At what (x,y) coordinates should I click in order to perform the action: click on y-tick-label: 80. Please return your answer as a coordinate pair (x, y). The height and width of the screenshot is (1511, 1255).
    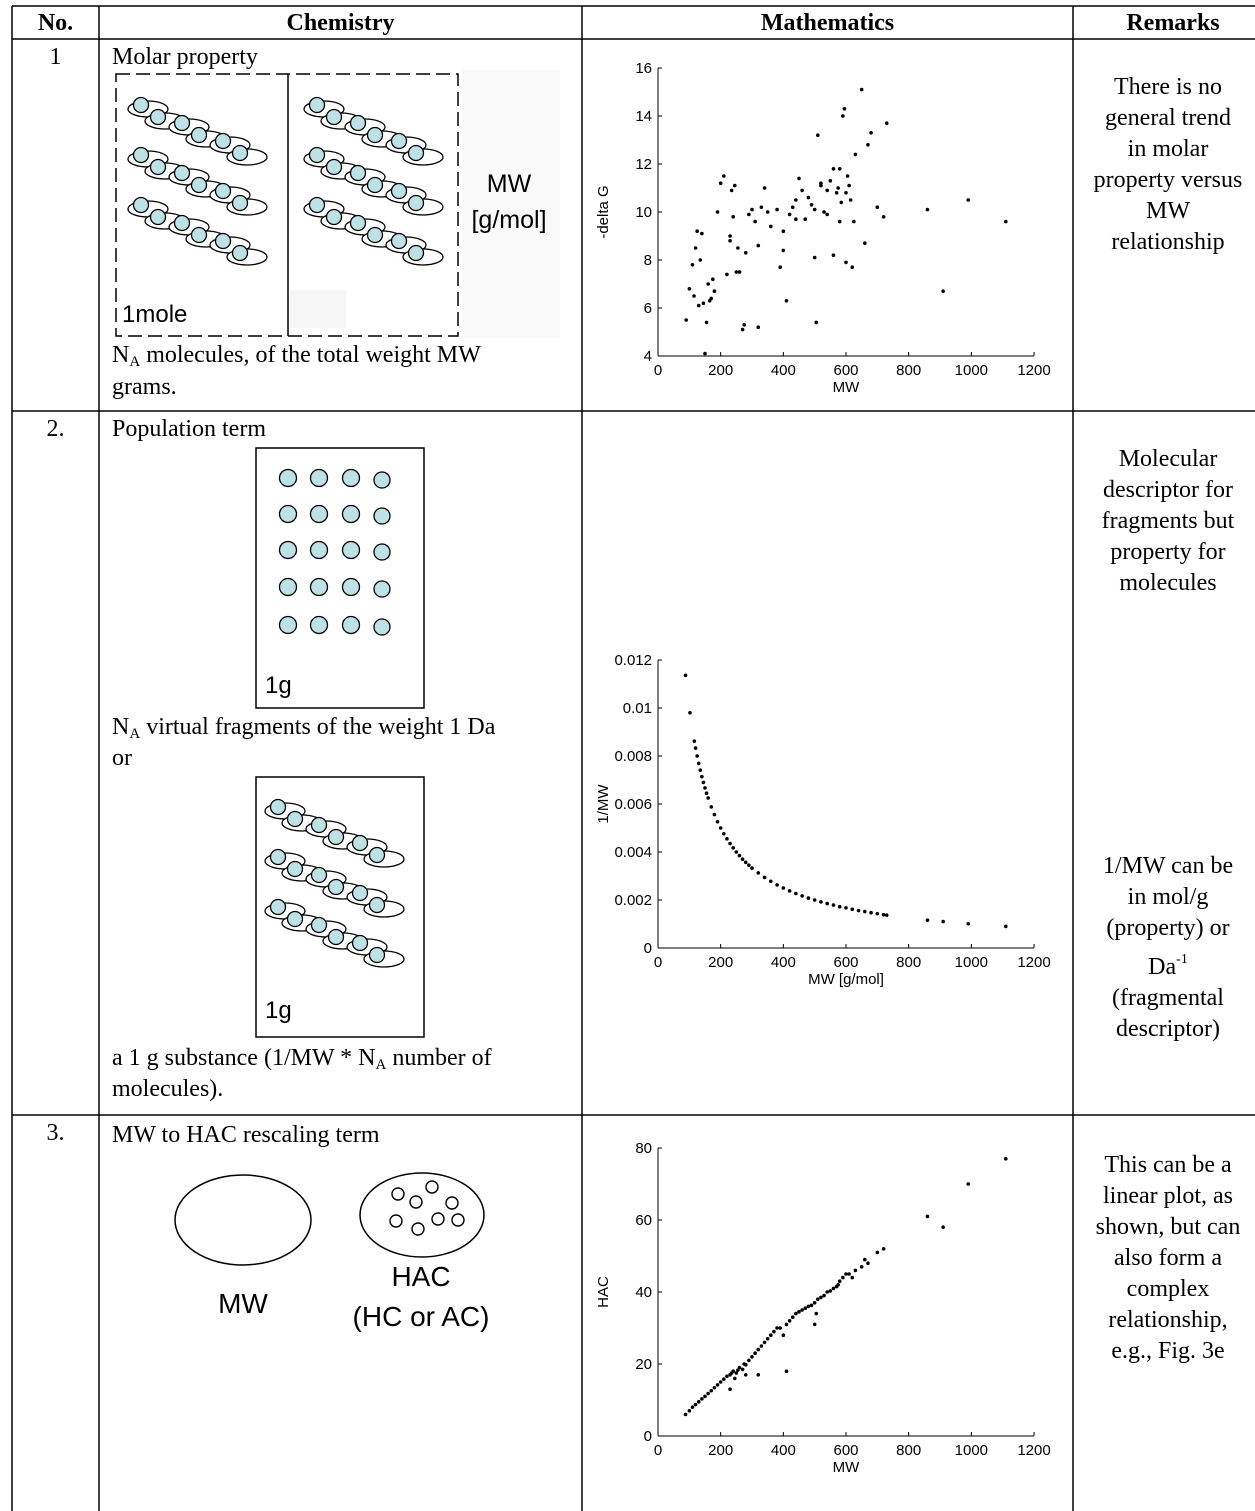
    Looking at the image, I should click on (643, 1148).